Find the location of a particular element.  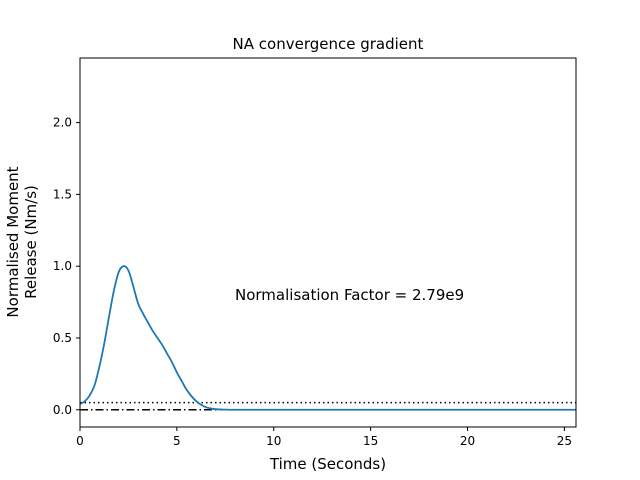

y-tick-label: 1.0 is located at coordinates (62, 266).